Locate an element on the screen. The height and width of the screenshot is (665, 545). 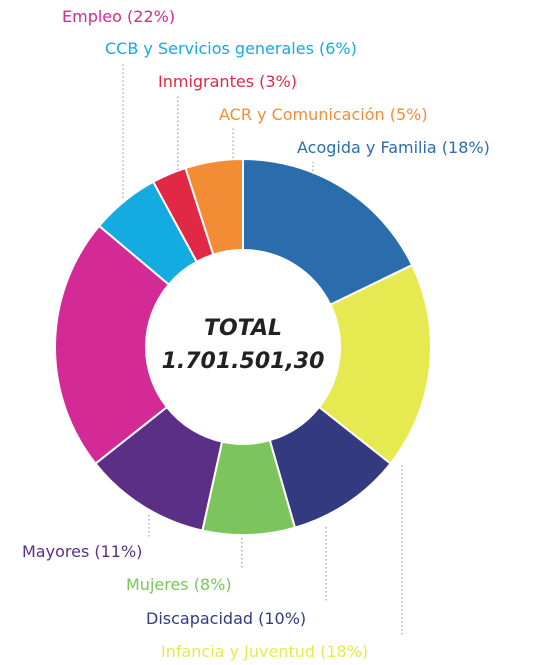
slice-label-5: Empleo (22%) is located at coordinates (118, 16).